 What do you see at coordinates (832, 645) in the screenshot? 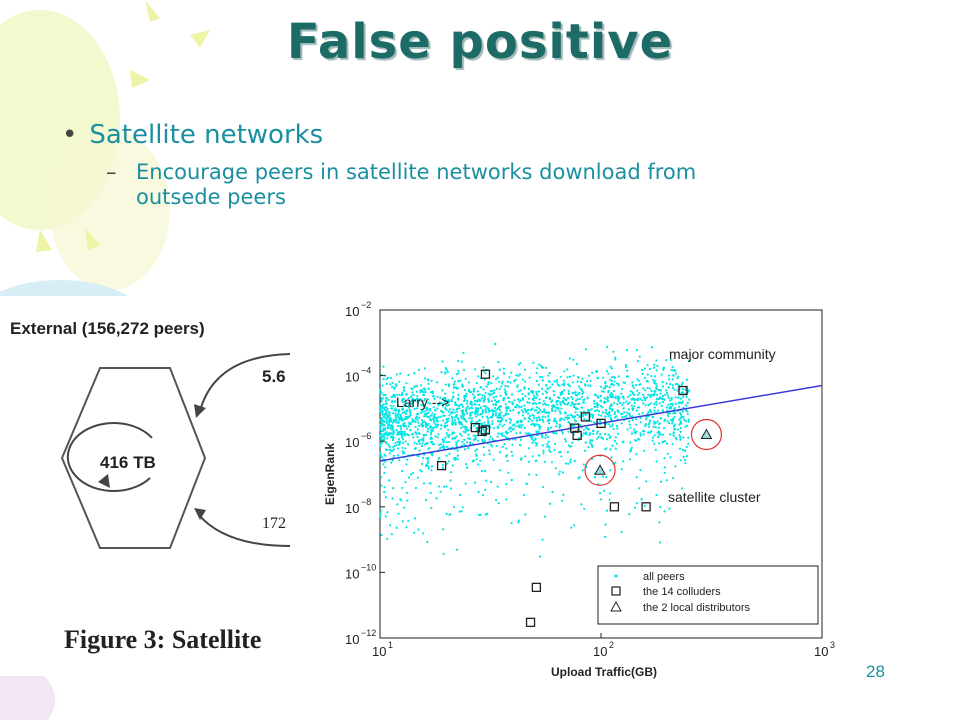
I see `x-tick-exponent: 3` at bounding box center [832, 645].